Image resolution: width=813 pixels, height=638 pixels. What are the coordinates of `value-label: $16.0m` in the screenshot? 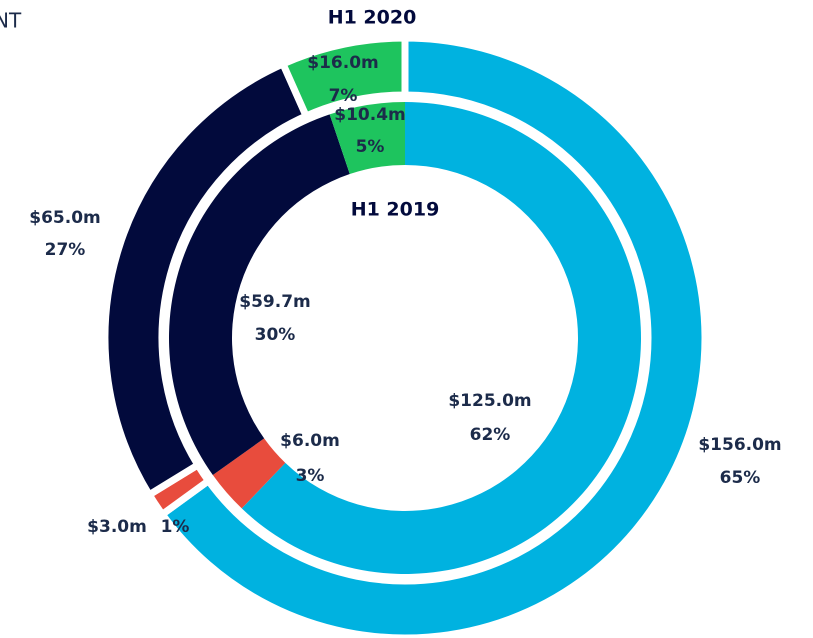 It's located at (343, 63).